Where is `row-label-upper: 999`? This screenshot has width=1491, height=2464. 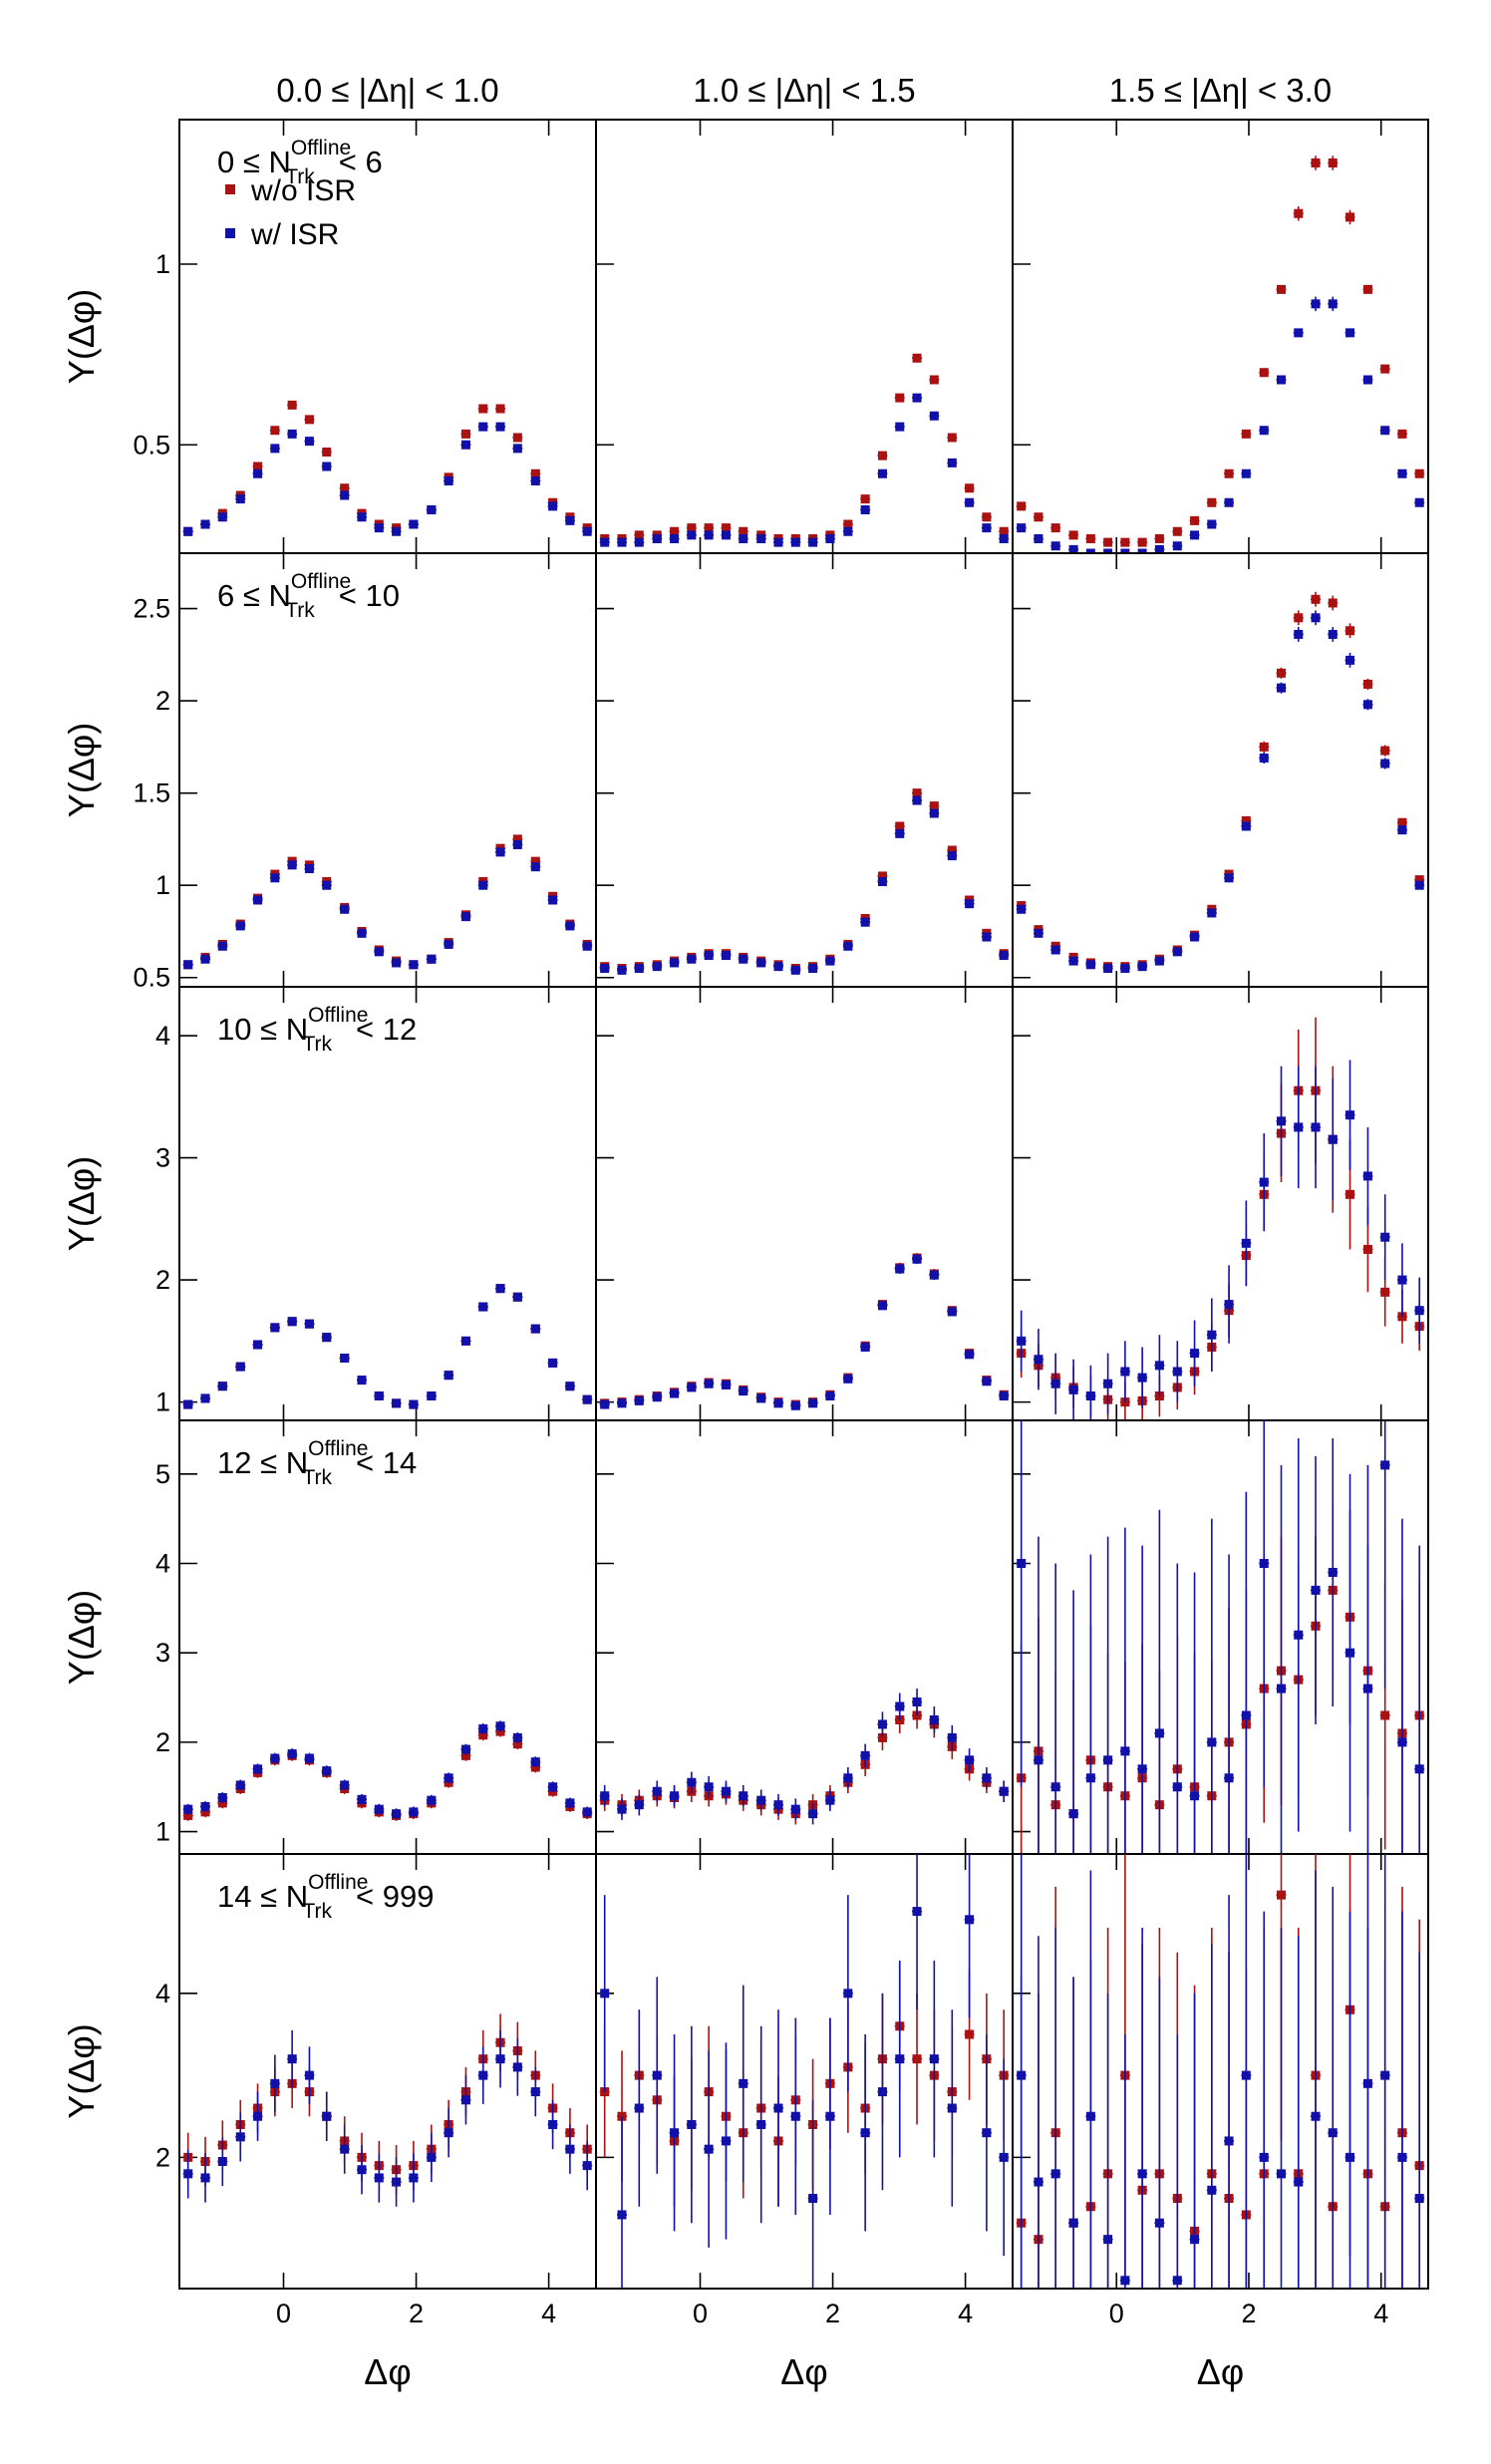
row-label-upper: 999 is located at coordinates (409, 1896).